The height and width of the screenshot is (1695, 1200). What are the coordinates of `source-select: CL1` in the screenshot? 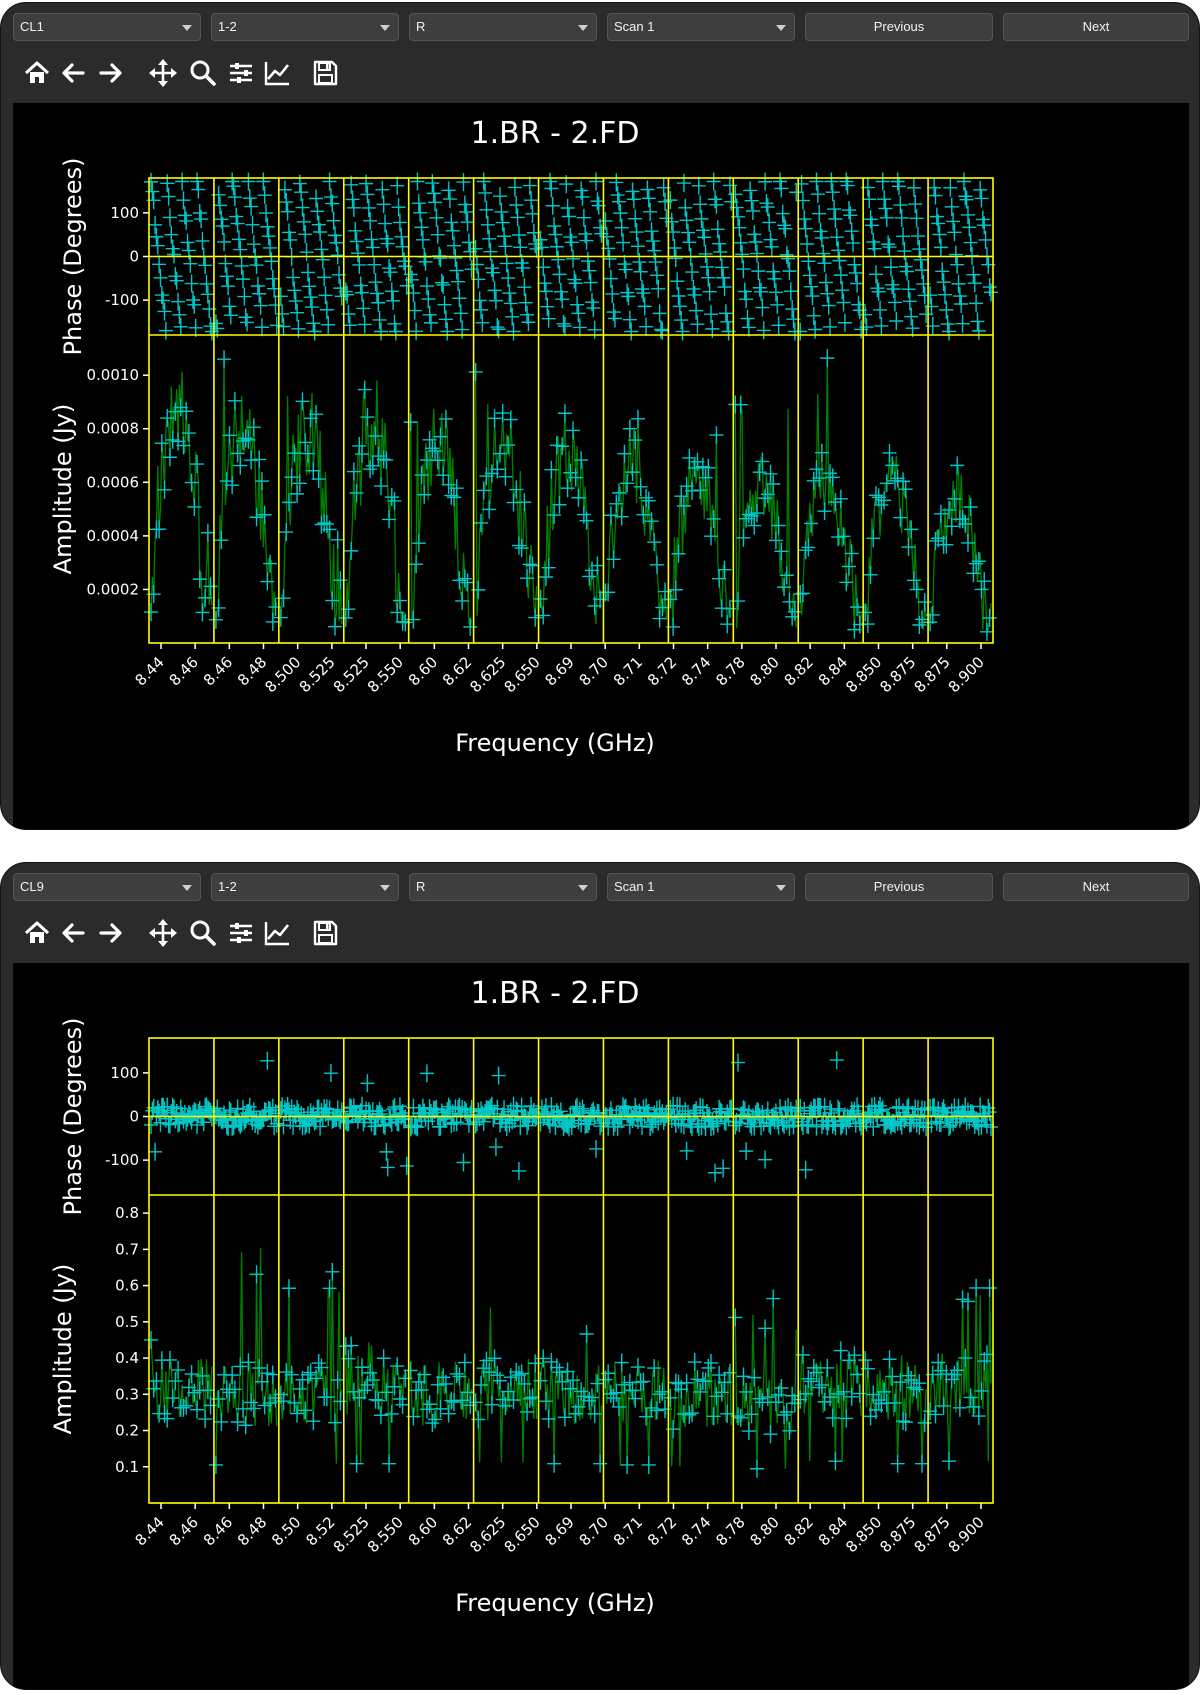 It's located at (107, 27).